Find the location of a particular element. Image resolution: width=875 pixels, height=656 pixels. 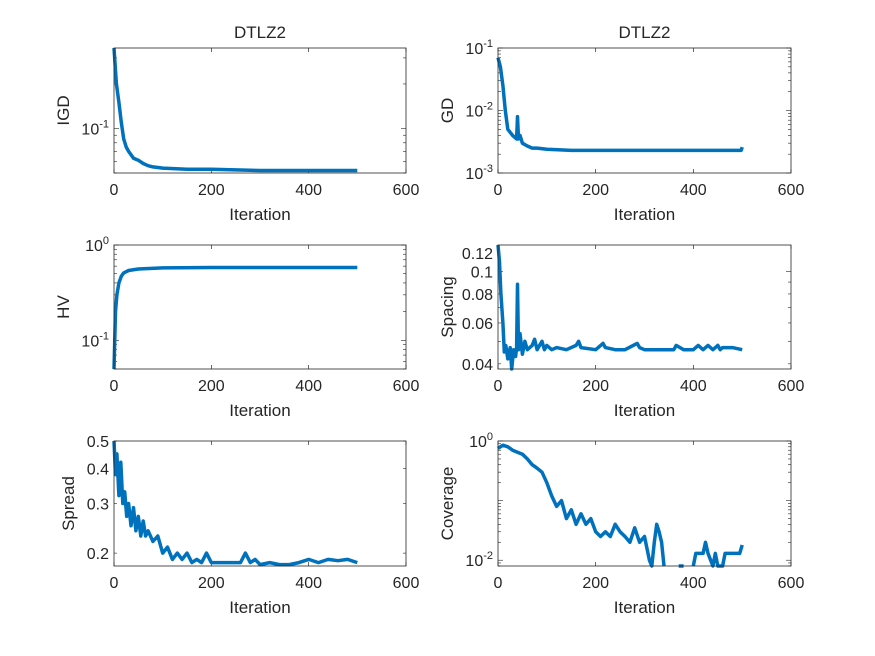

y-tick-label: 10⁻³ is located at coordinates (479, 173).